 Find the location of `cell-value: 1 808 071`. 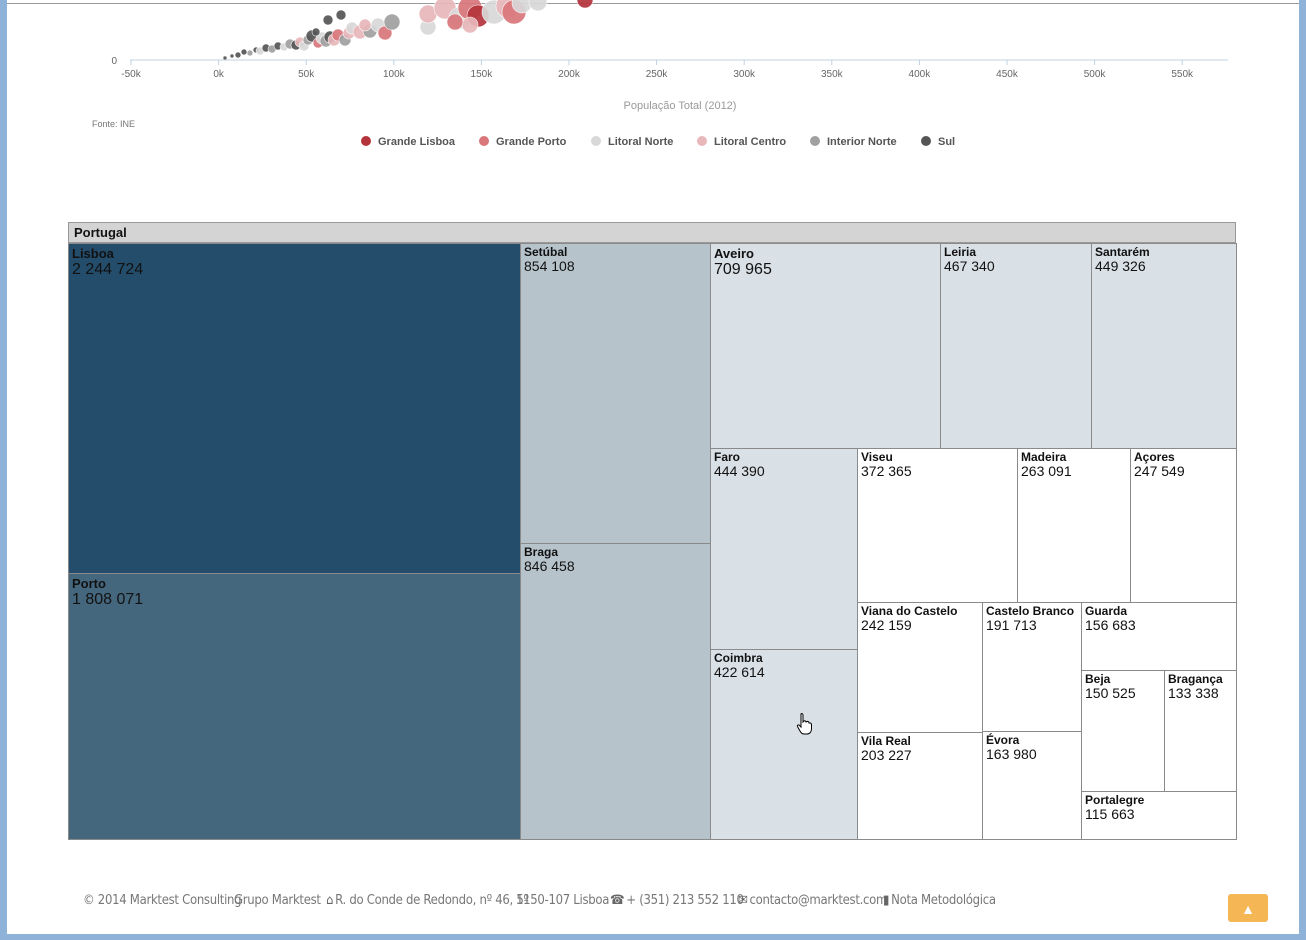

cell-value: 1 808 071 is located at coordinates (108, 599).